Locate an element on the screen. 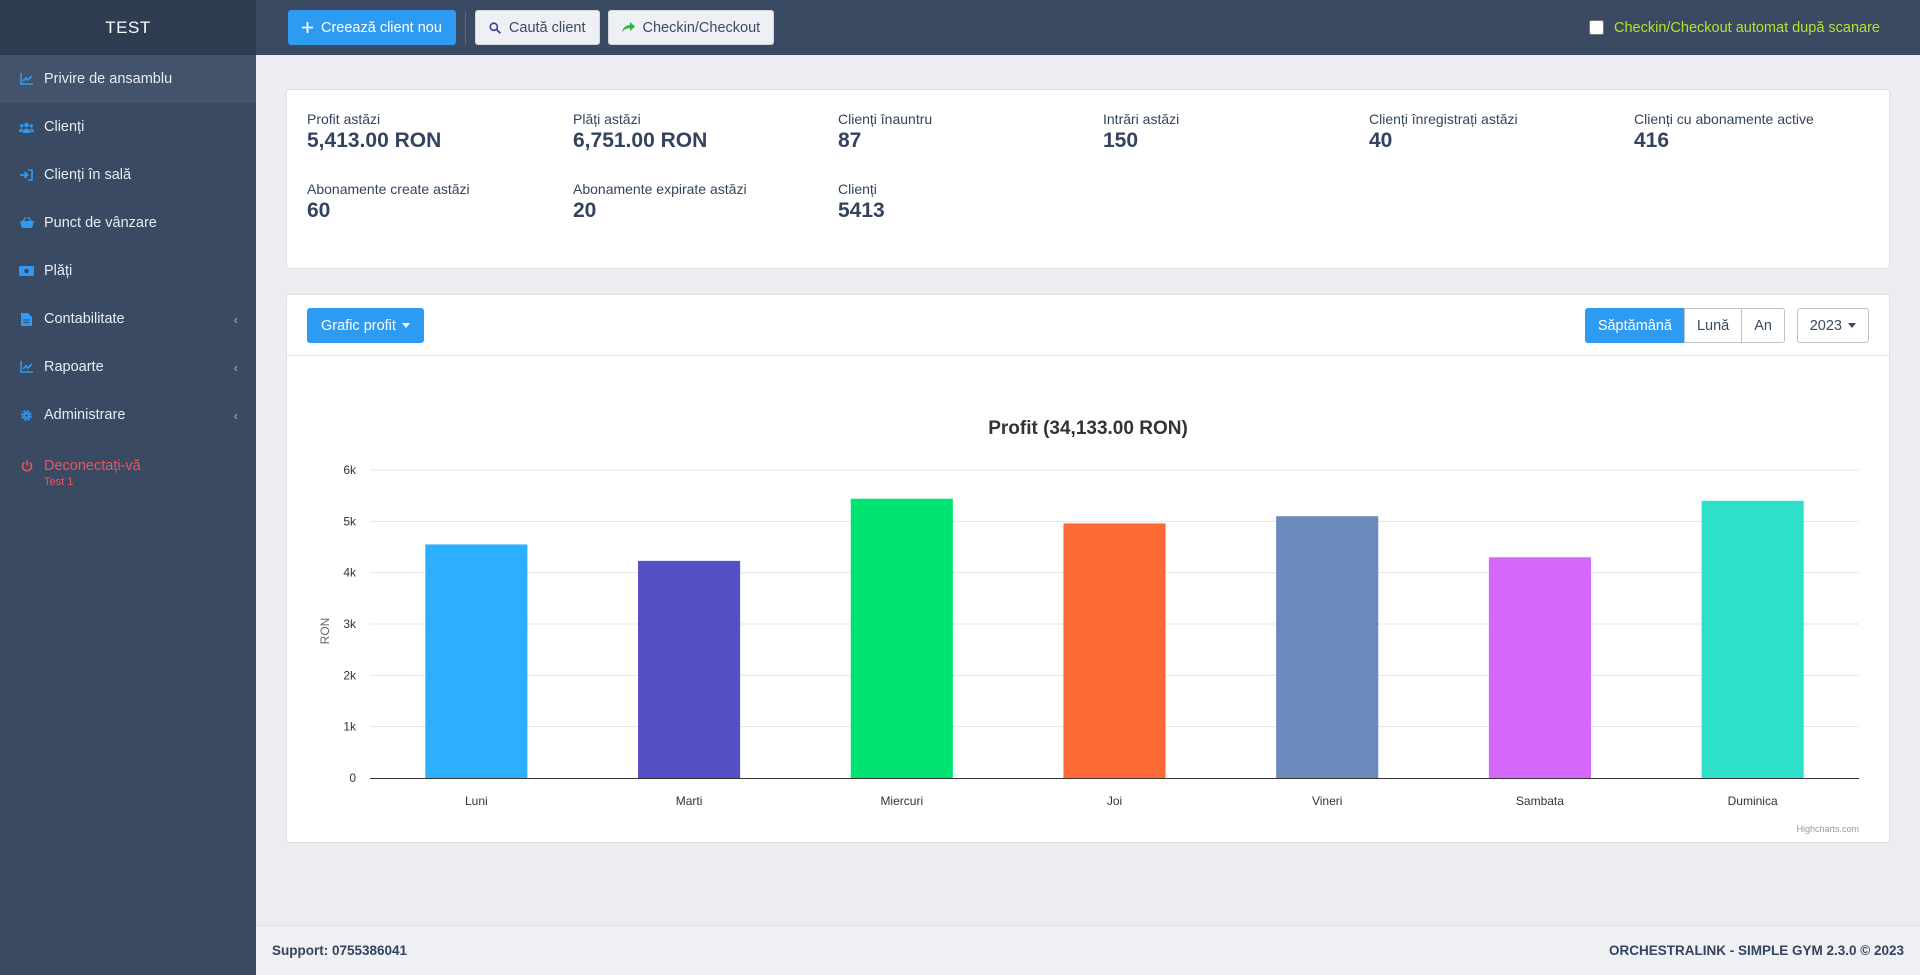 The image size is (1920, 975). sidebar-item-clients-in-gym: Clienți în sală is located at coordinates (128, 175).